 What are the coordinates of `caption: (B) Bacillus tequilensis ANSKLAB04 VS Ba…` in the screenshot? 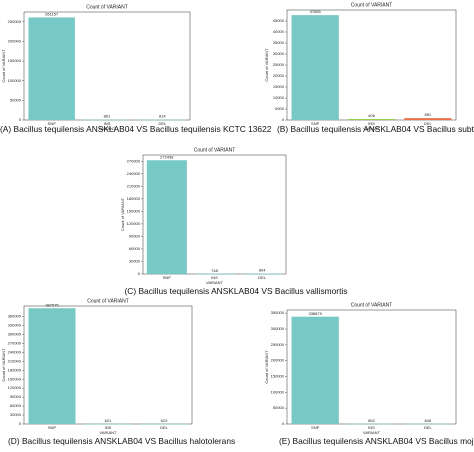 It's located at (375, 129).